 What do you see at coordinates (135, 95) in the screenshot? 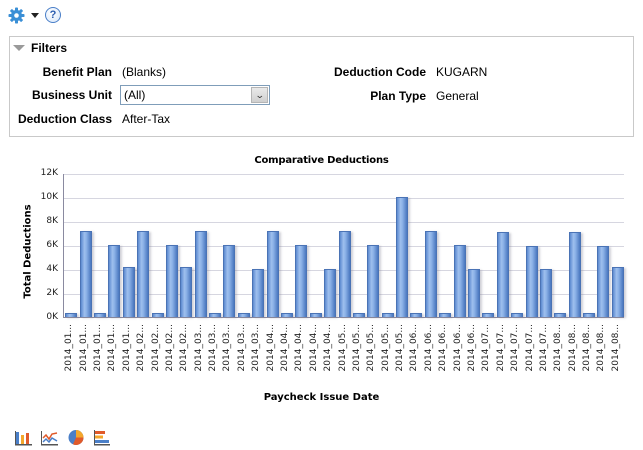
I see `business-unit-selected-value: (All)` at bounding box center [135, 95].